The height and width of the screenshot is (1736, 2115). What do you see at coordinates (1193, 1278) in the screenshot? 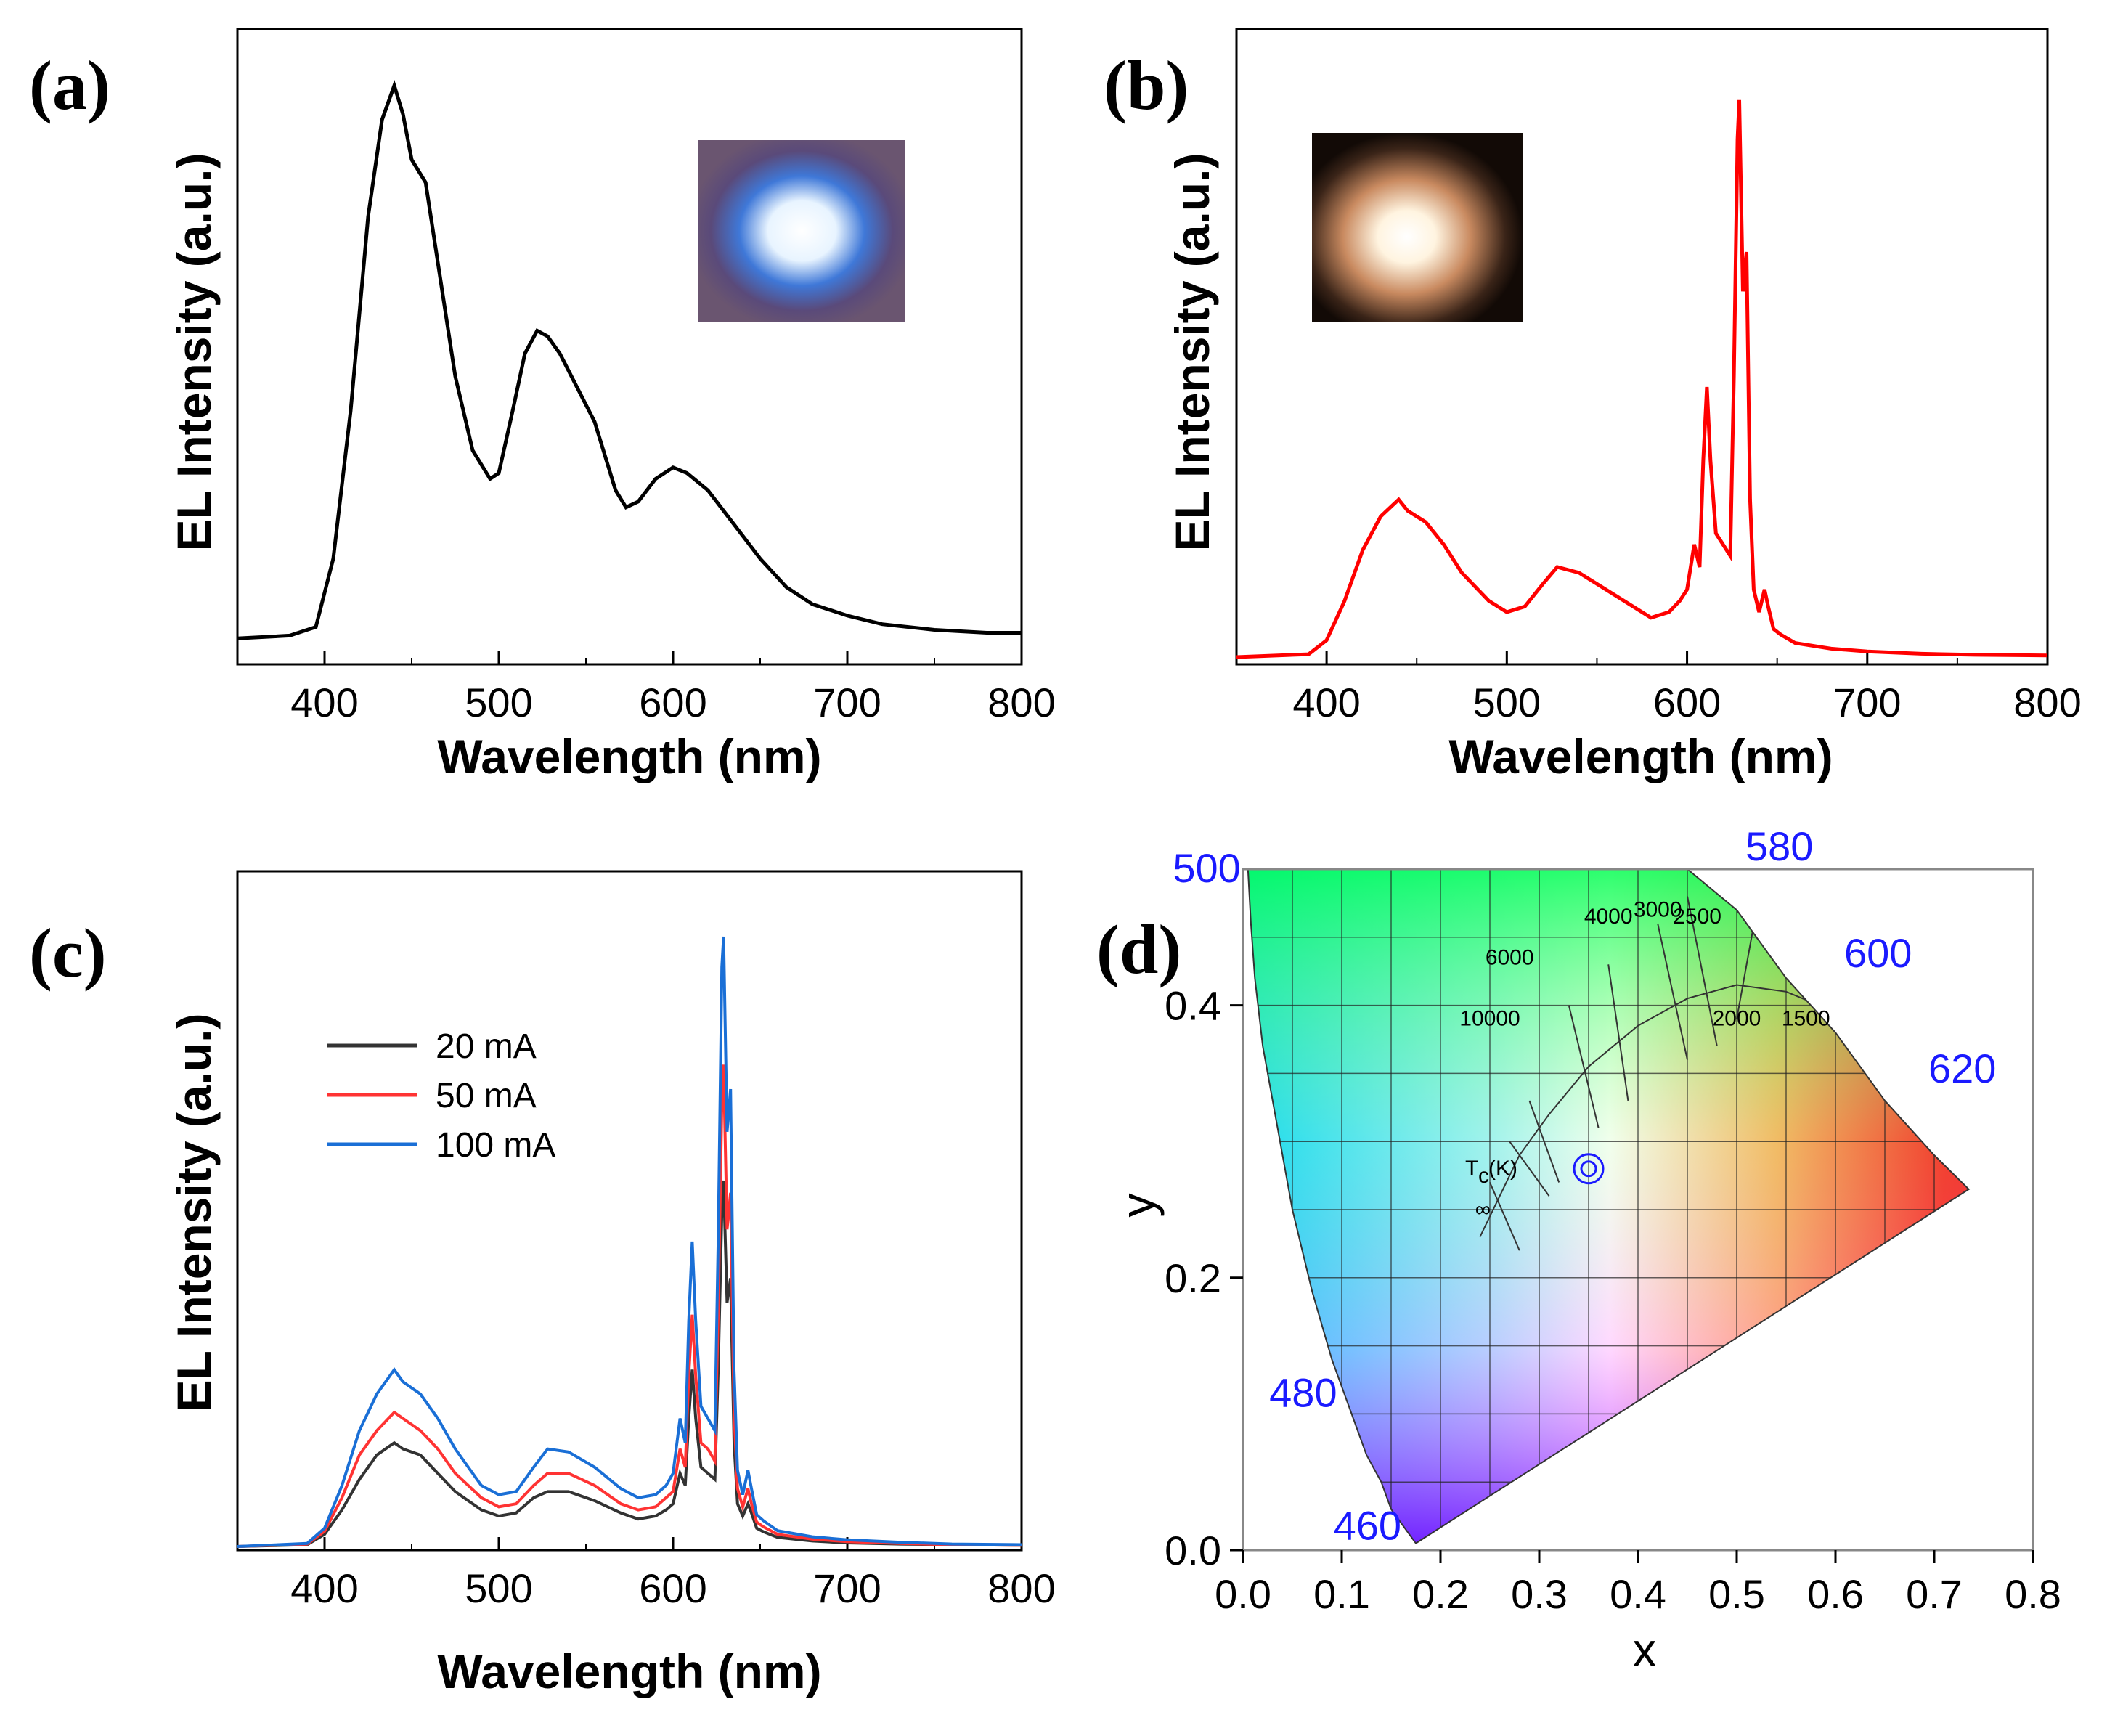
I see `y-tick-label: 0.2` at bounding box center [1193, 1278].